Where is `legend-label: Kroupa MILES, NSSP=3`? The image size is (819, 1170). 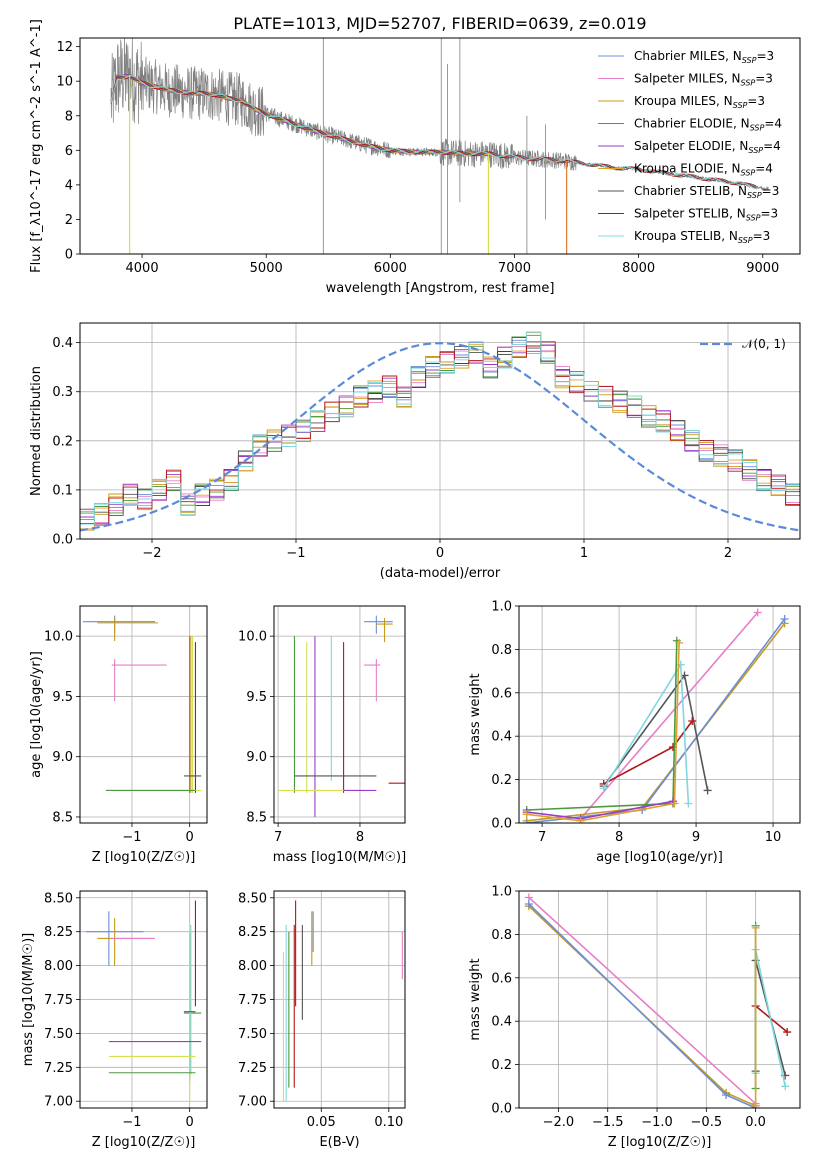 legend-label: Kroupa MILES, NSSP=3 is located at coordinates (699, 102).